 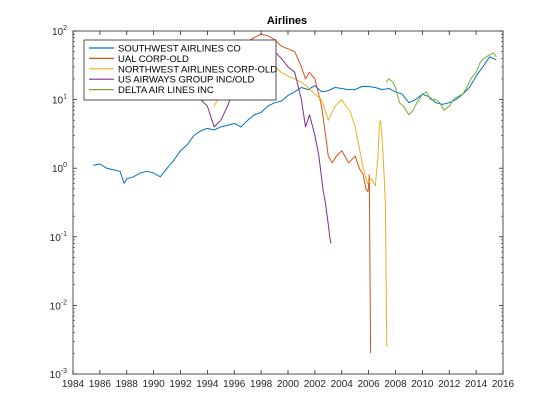 I want to click on y-tick-label: 10⁻¹, so click(x=58, y=237).